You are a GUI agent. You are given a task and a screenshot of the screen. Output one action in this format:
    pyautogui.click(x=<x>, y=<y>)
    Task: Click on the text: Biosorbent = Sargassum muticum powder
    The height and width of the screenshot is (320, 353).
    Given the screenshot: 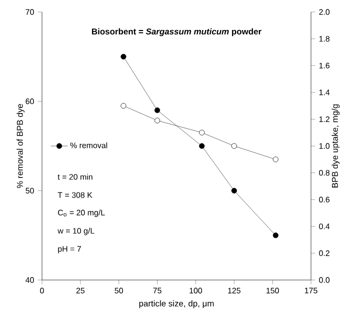 What is the action you would take?
    pyautogui.click(x=177, y=32)
    